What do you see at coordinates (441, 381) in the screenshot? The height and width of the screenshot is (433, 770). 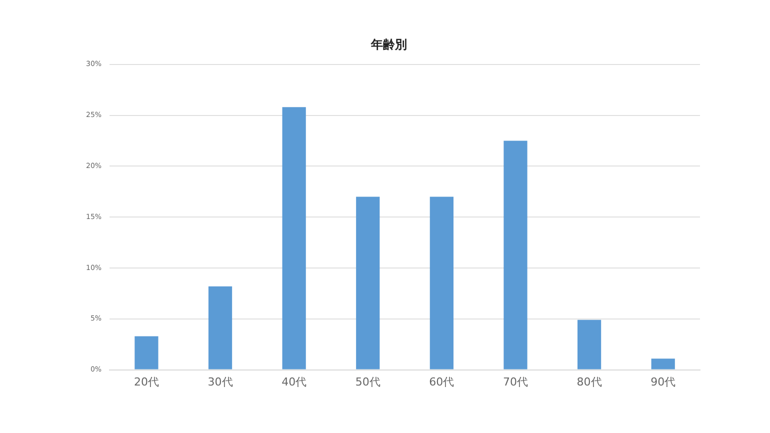 I see `x-tick-label: 60代` at bounding box center [441, 381].